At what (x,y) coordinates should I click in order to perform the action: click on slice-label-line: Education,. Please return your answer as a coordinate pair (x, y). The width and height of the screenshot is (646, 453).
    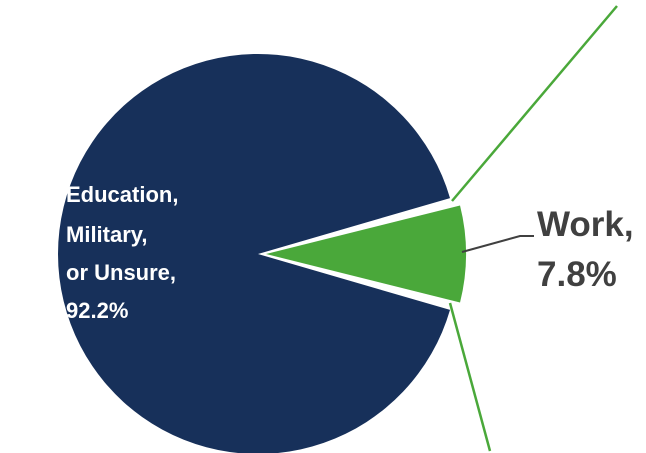
    Looking at the image, I should click on (122, 194).